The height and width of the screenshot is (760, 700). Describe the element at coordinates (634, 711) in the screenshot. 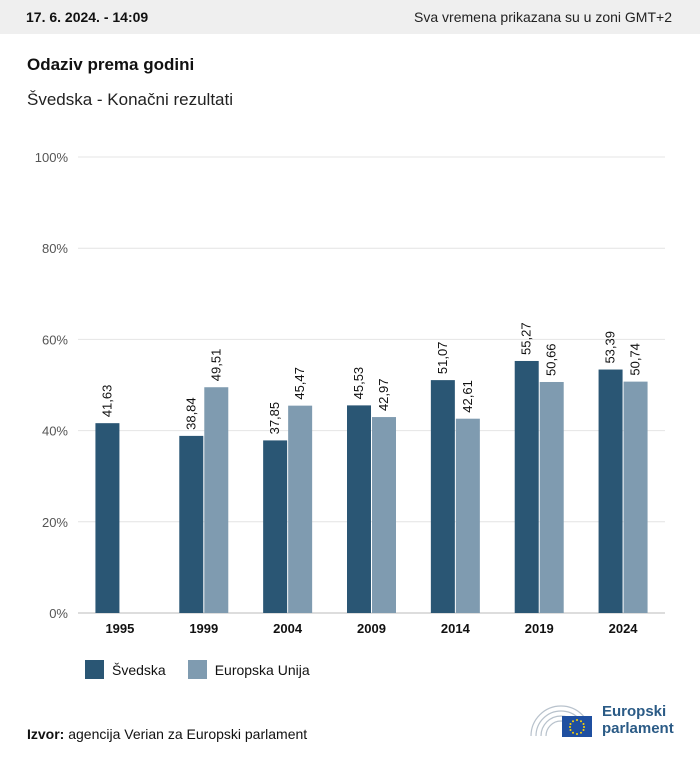

I see `logo-line-1: Europski` at that location.